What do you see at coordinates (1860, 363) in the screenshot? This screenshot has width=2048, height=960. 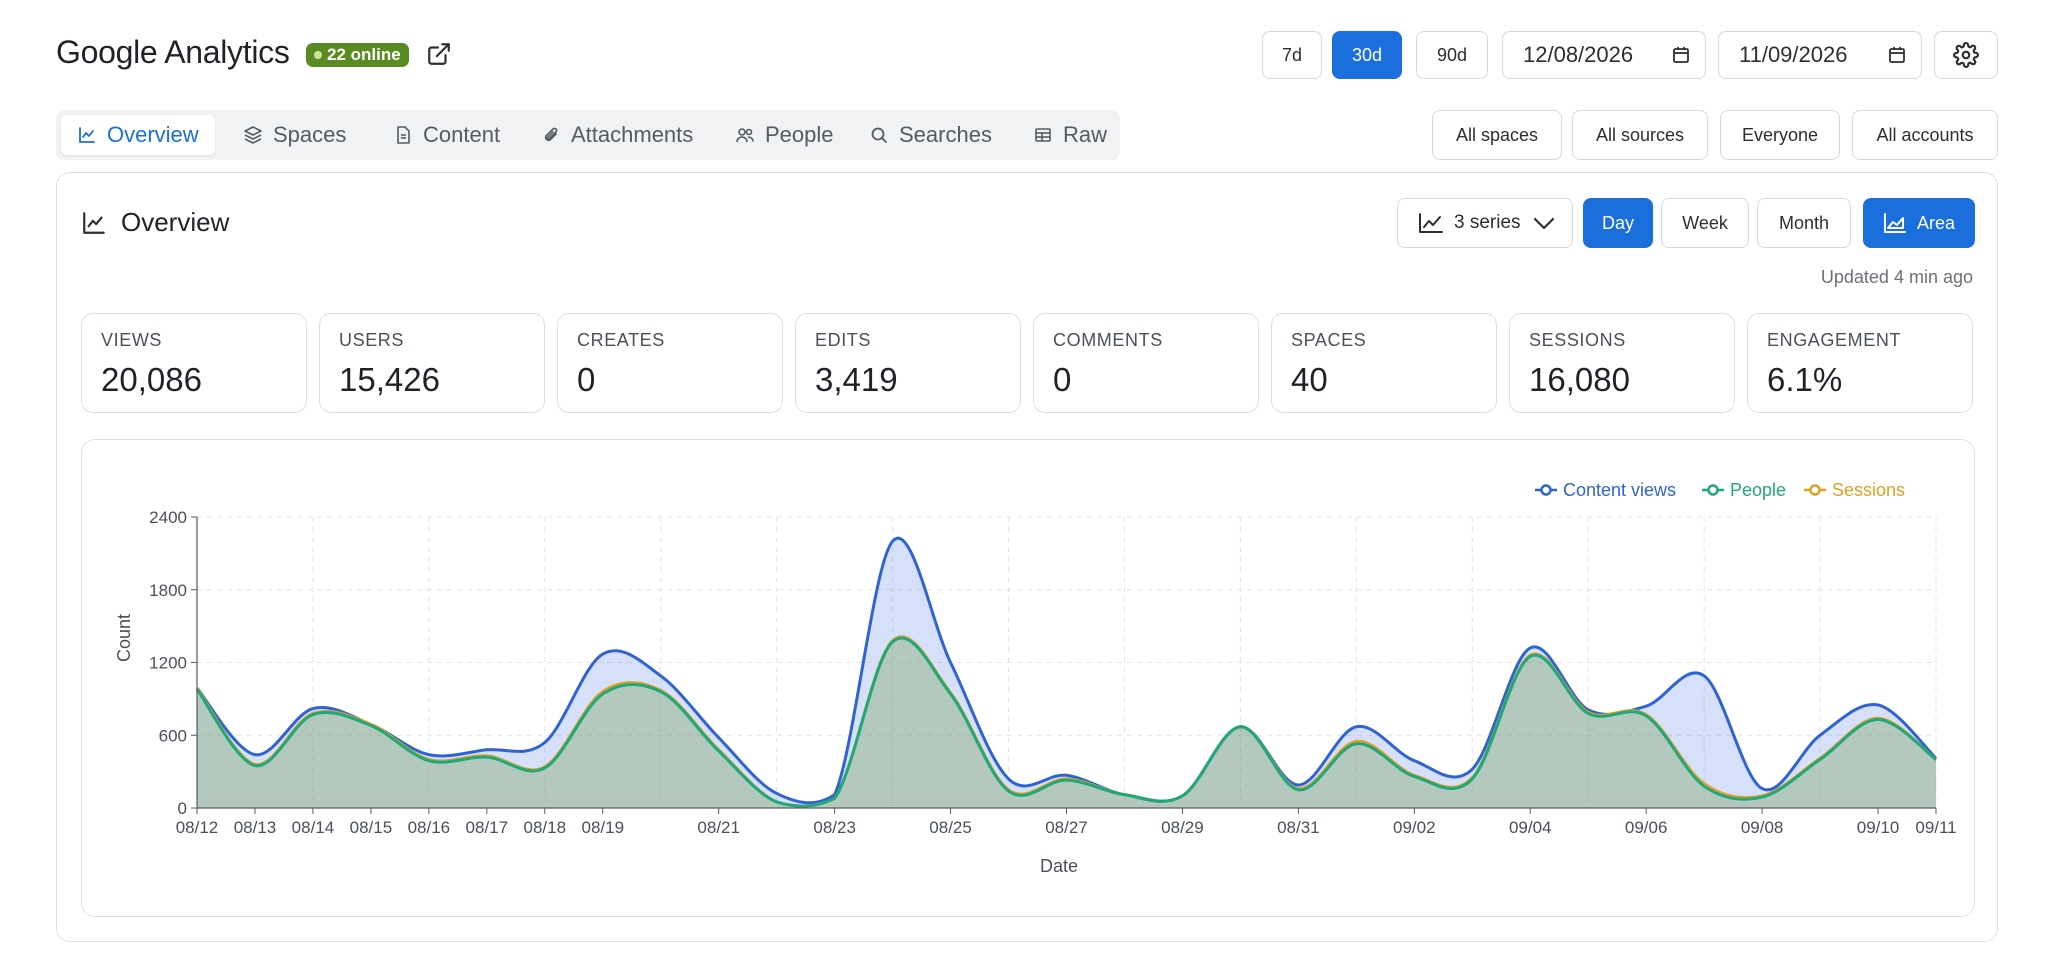 I see `stat-card-engagement: ENGAGEMENT 6.1%` at bounding box center [1860, 363].